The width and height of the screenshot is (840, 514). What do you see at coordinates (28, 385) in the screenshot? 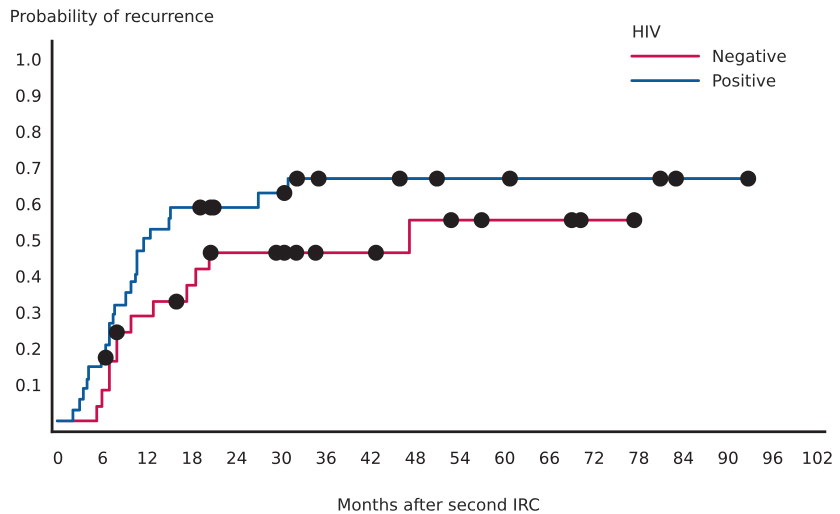
I see `y-tick-label: 0.1` at bounding box center [28, 385].